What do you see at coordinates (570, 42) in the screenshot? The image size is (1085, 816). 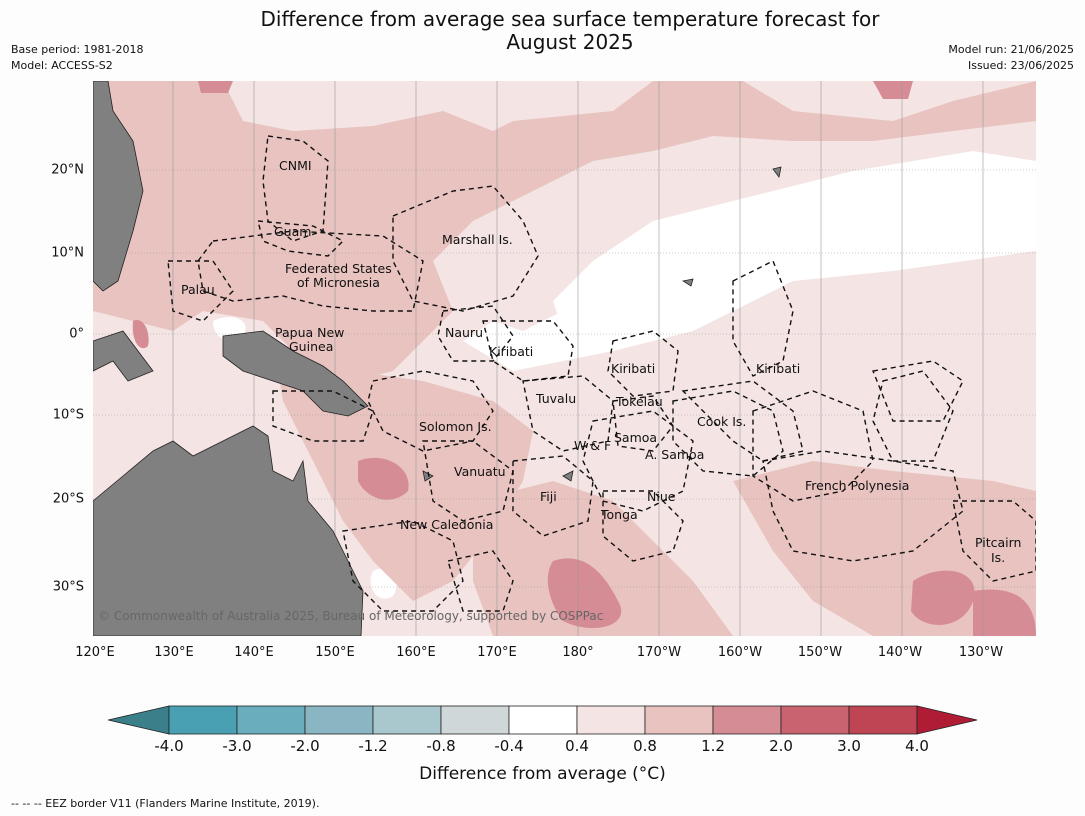 I see `title-line-2: August 2025` at bounding box center [570, 42].